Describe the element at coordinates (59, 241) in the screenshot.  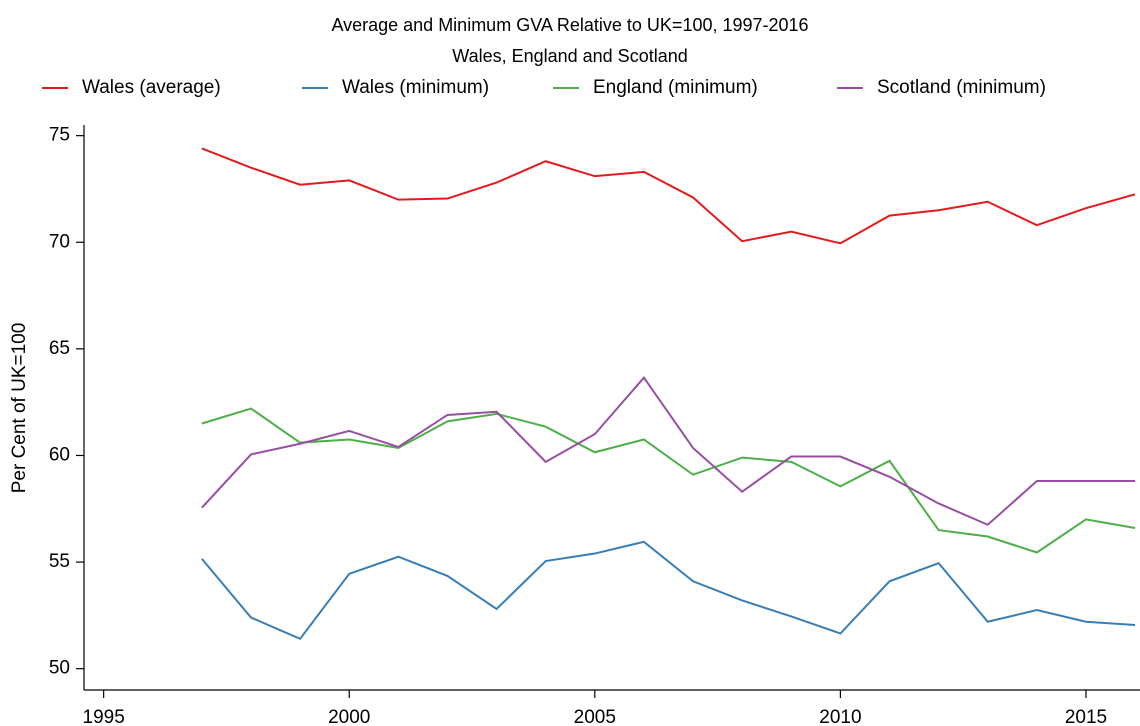
I see `y-tick-label: 70` at that location.